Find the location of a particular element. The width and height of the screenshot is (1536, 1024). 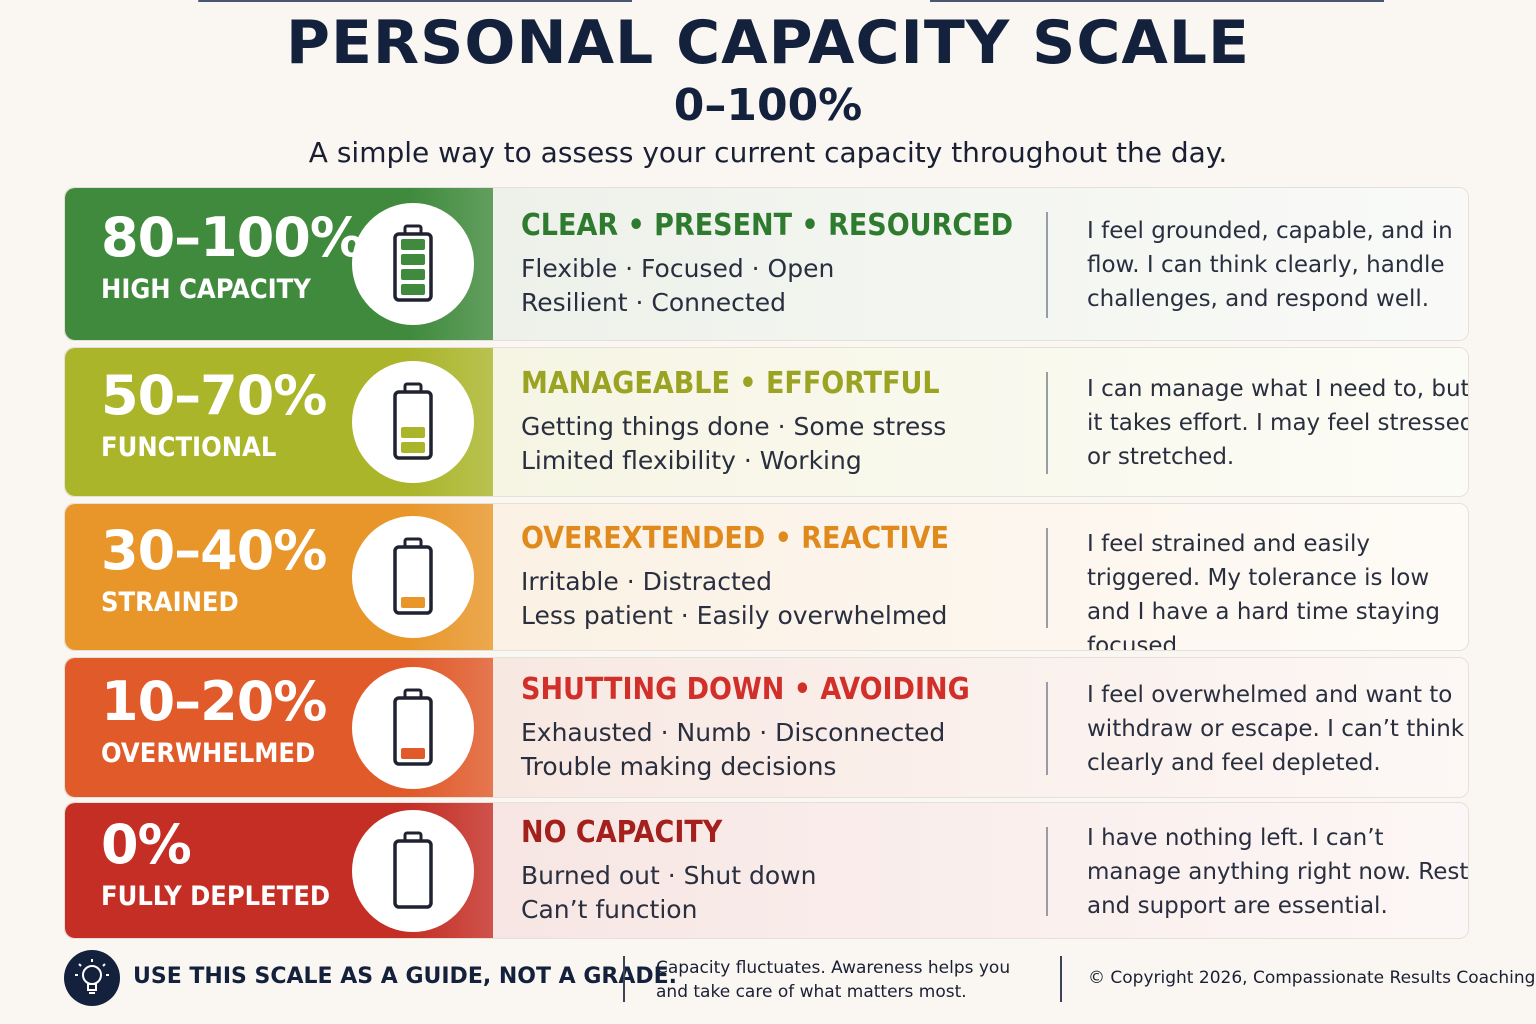

capacity-traits-line-1: Getting things done · Some stress is located at coordinates (734, 426).